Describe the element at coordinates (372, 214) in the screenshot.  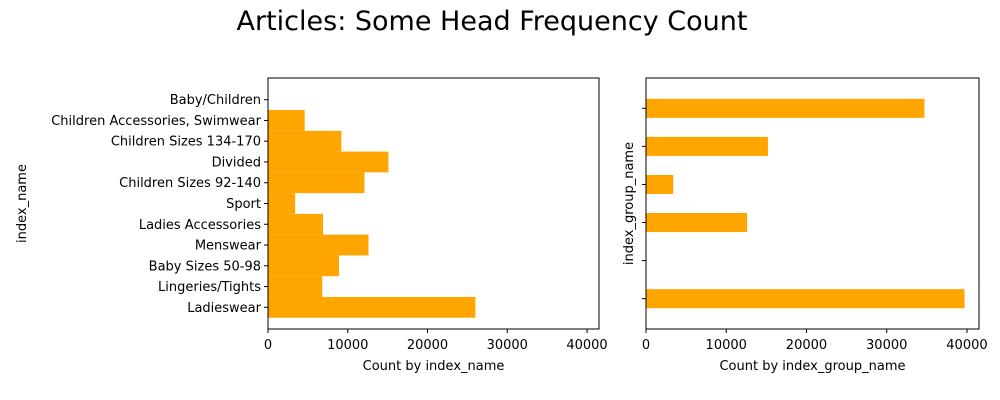
I see `bars-group` at that location.